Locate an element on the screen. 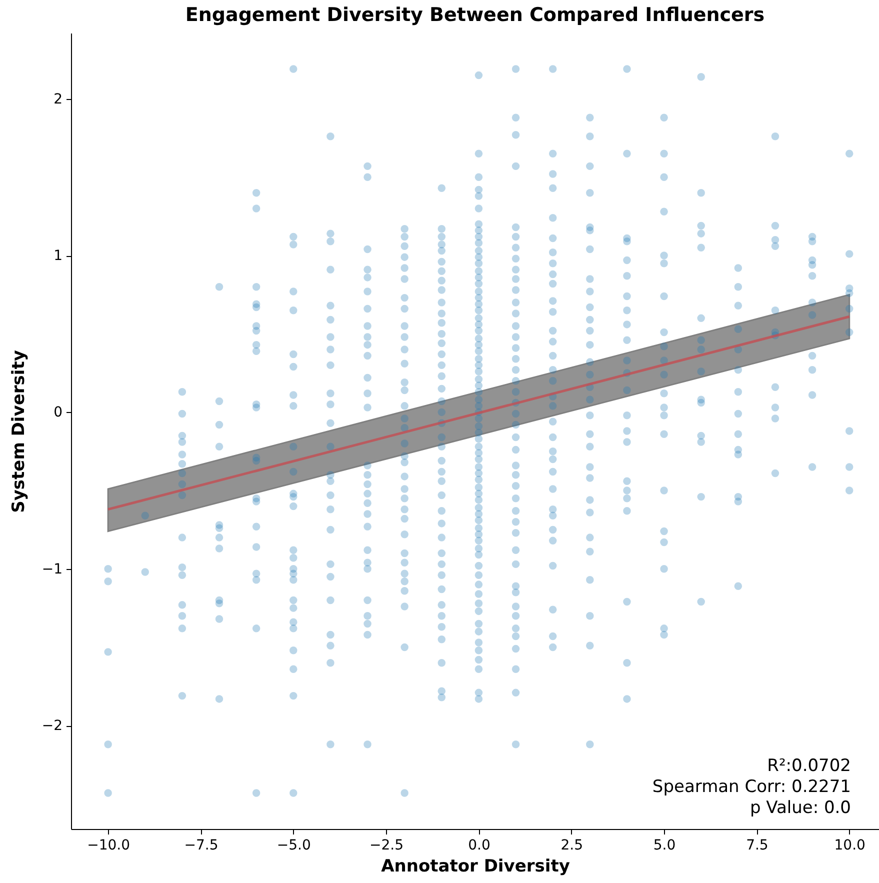  x-axis-title: Annotator Diversity is located at coordinates (475, 866).